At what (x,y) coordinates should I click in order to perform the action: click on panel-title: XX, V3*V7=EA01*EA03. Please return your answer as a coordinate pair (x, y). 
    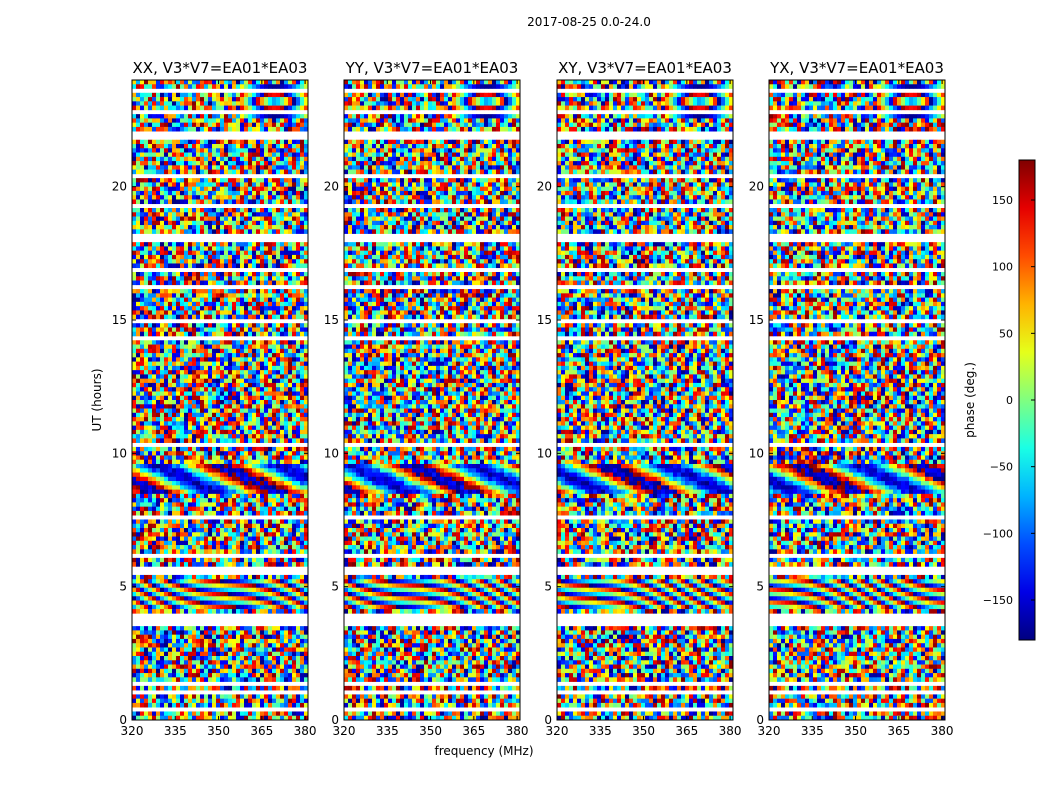
    Looking at the image, I should click on (220, 68).